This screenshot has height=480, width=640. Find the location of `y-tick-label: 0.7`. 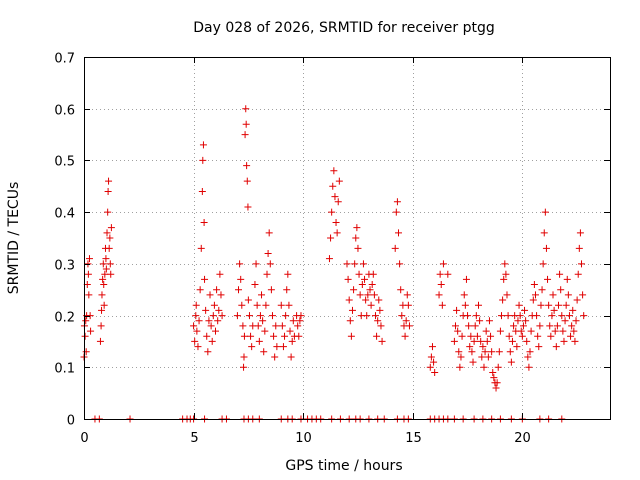

y-tick-label: 0.7 is located at coordinates (64, 59).